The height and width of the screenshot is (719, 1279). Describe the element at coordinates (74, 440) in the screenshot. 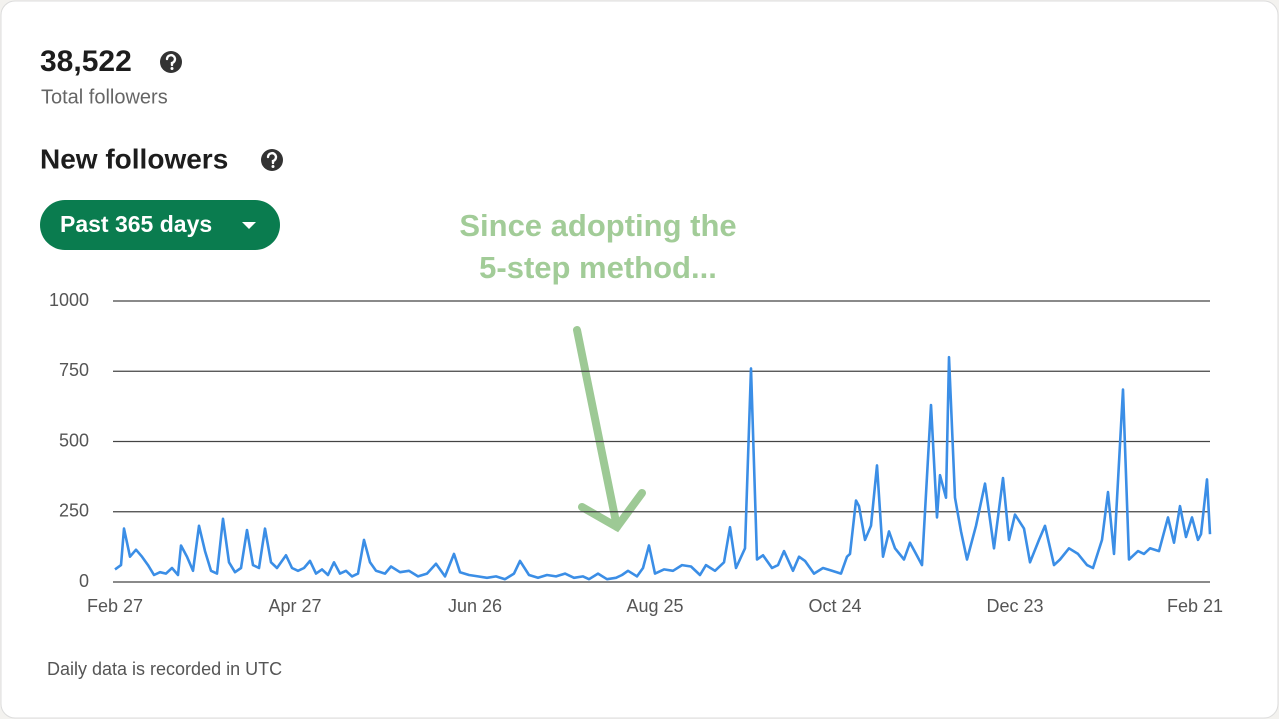

I see `y-tick-label: 500` at that location.